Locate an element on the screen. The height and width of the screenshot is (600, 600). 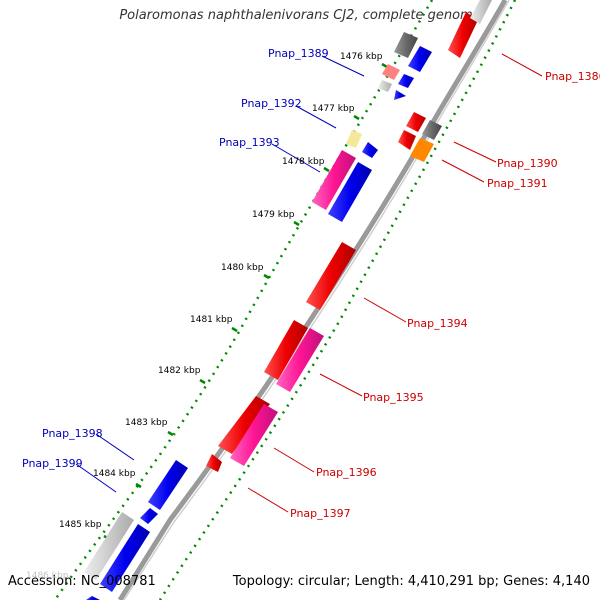
gene-label: Pnap_1386 is located at coordinates (572, 76).